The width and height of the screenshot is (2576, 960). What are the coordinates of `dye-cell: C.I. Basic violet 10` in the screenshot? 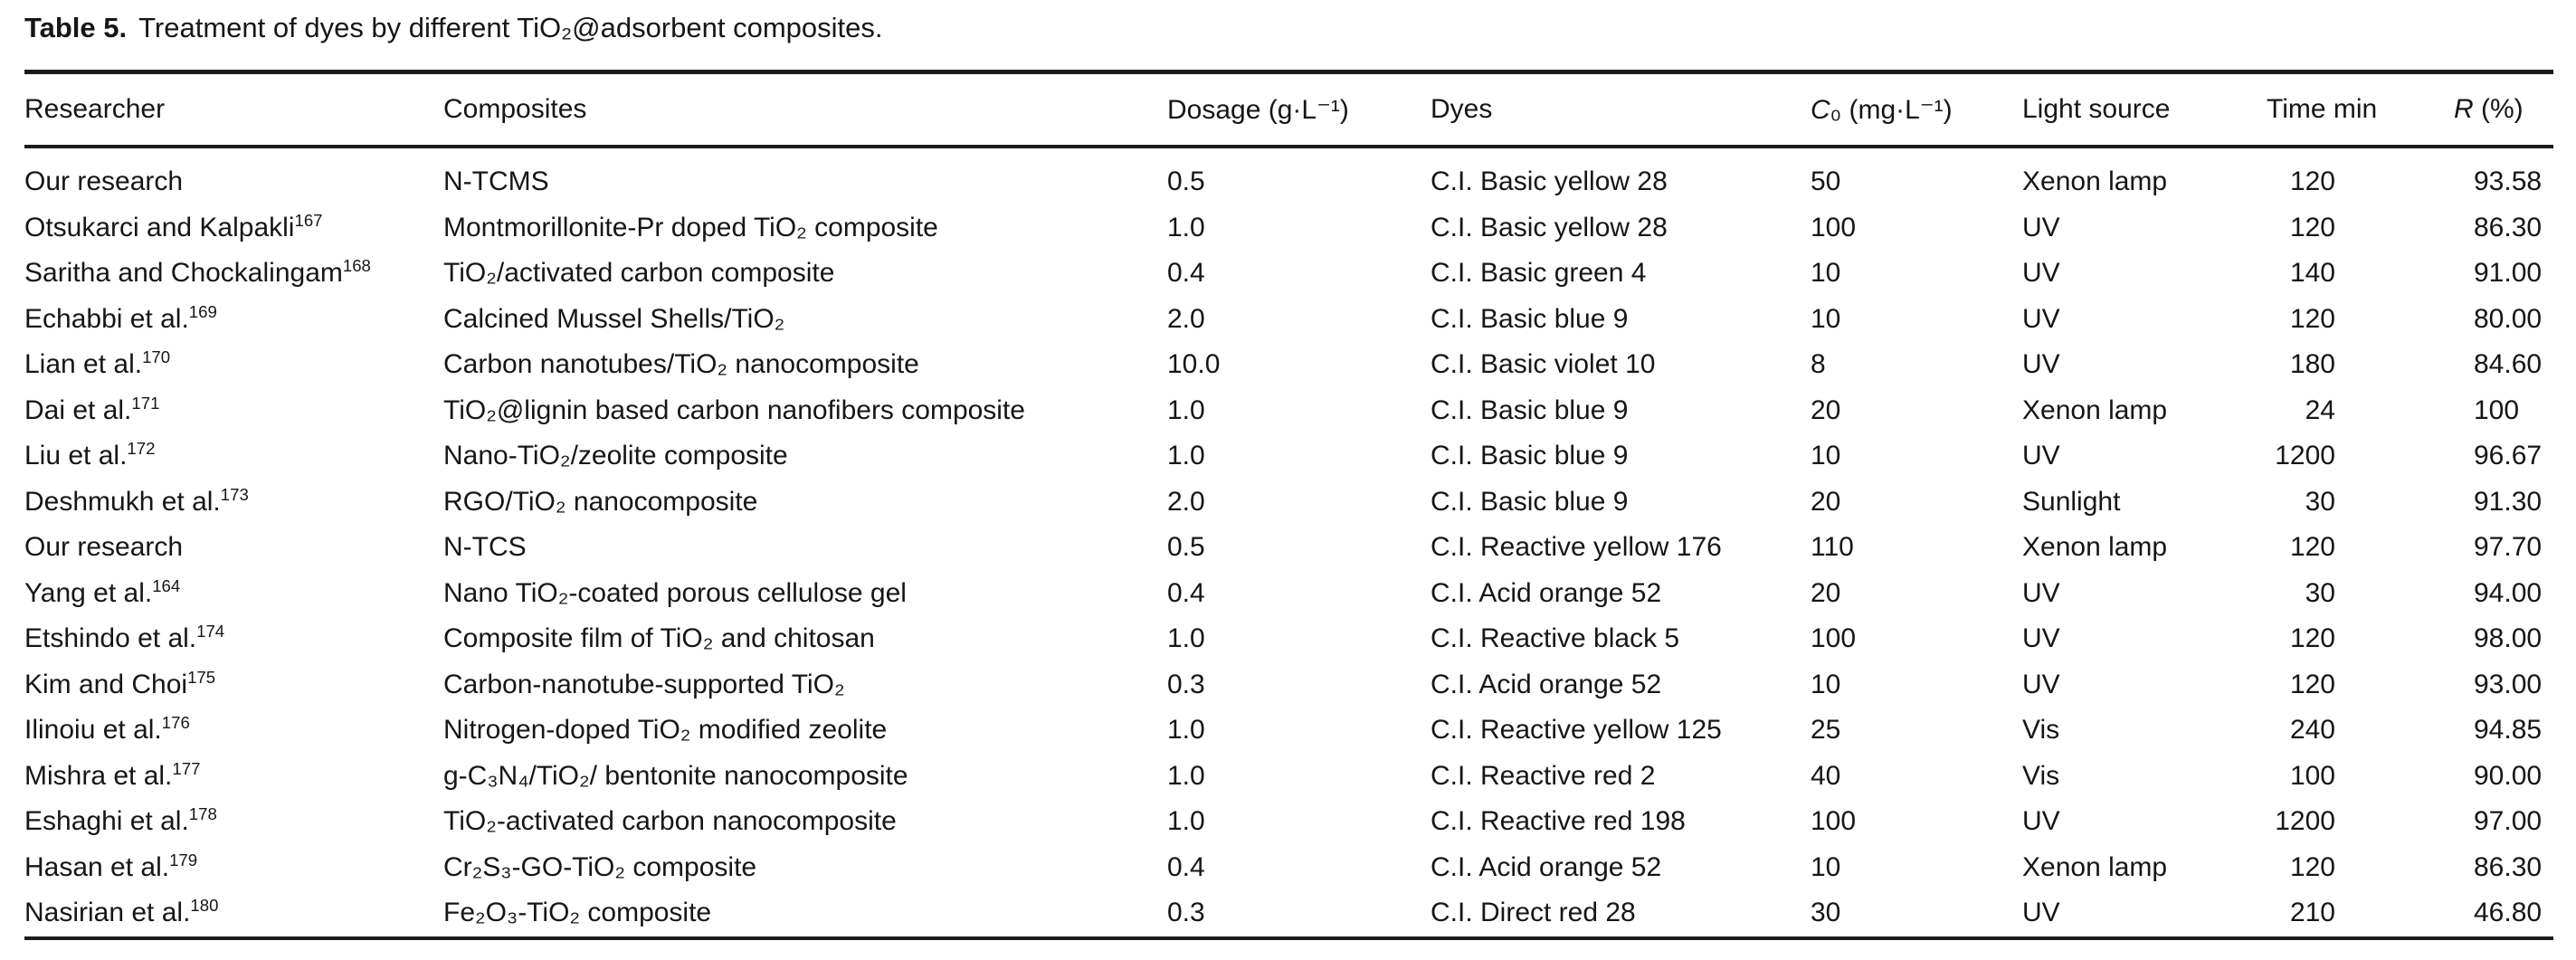 It's located at (1543, 364).